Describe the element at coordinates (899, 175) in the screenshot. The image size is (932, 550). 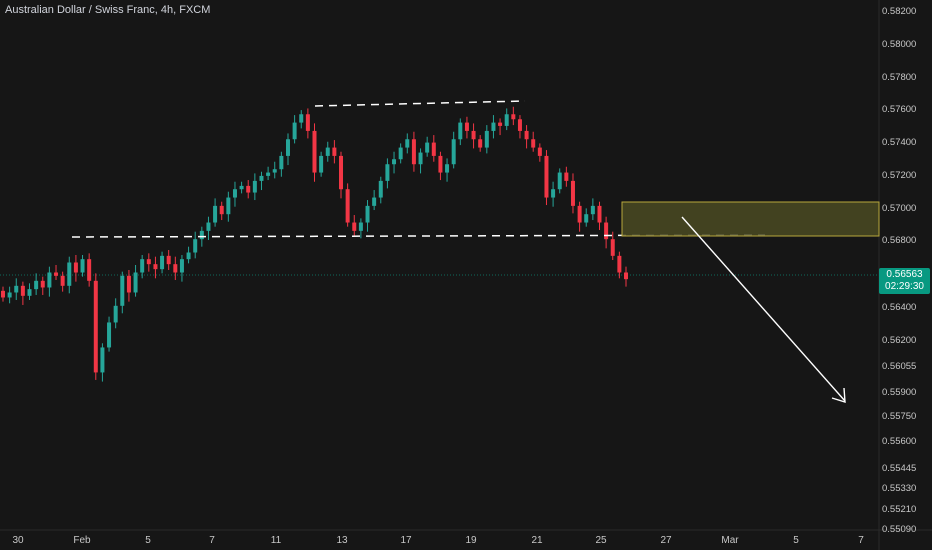
I see `price-tick-label: 0.57200` at that location.